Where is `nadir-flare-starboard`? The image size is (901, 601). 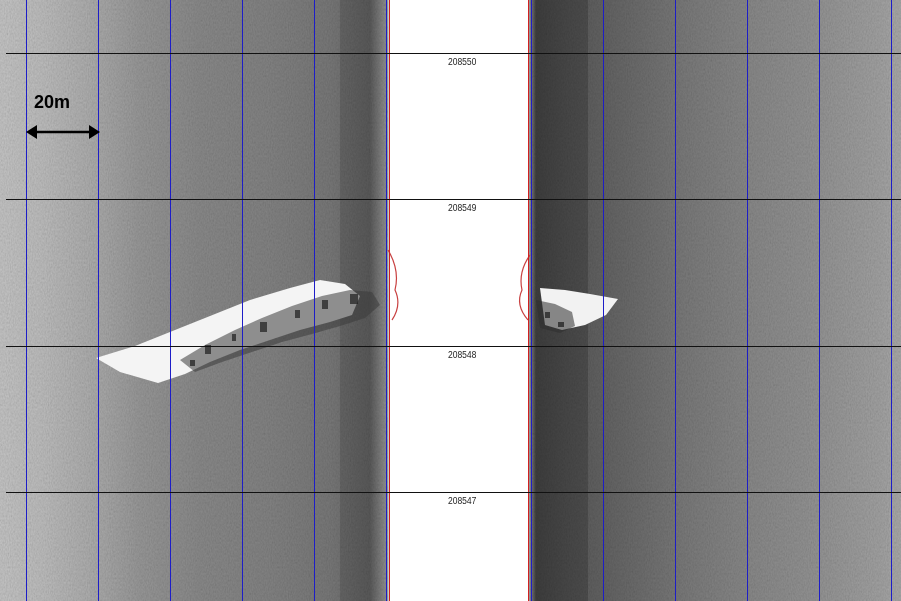 nadir-flare-starboard is located at coordinates (524, 287).